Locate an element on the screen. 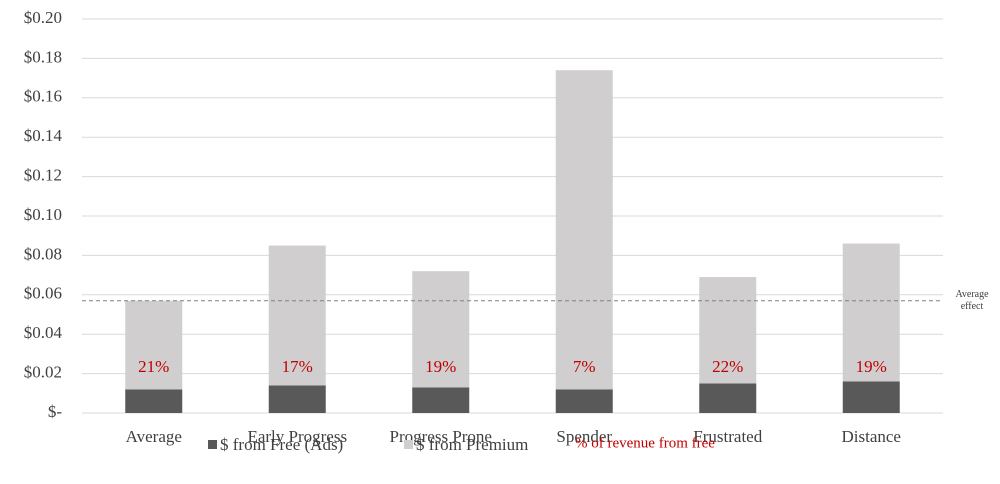 Image resolution: width=1000 pixels, height=484 pixels. legend-label: $ from Premium is located at coordinates (472, 444).